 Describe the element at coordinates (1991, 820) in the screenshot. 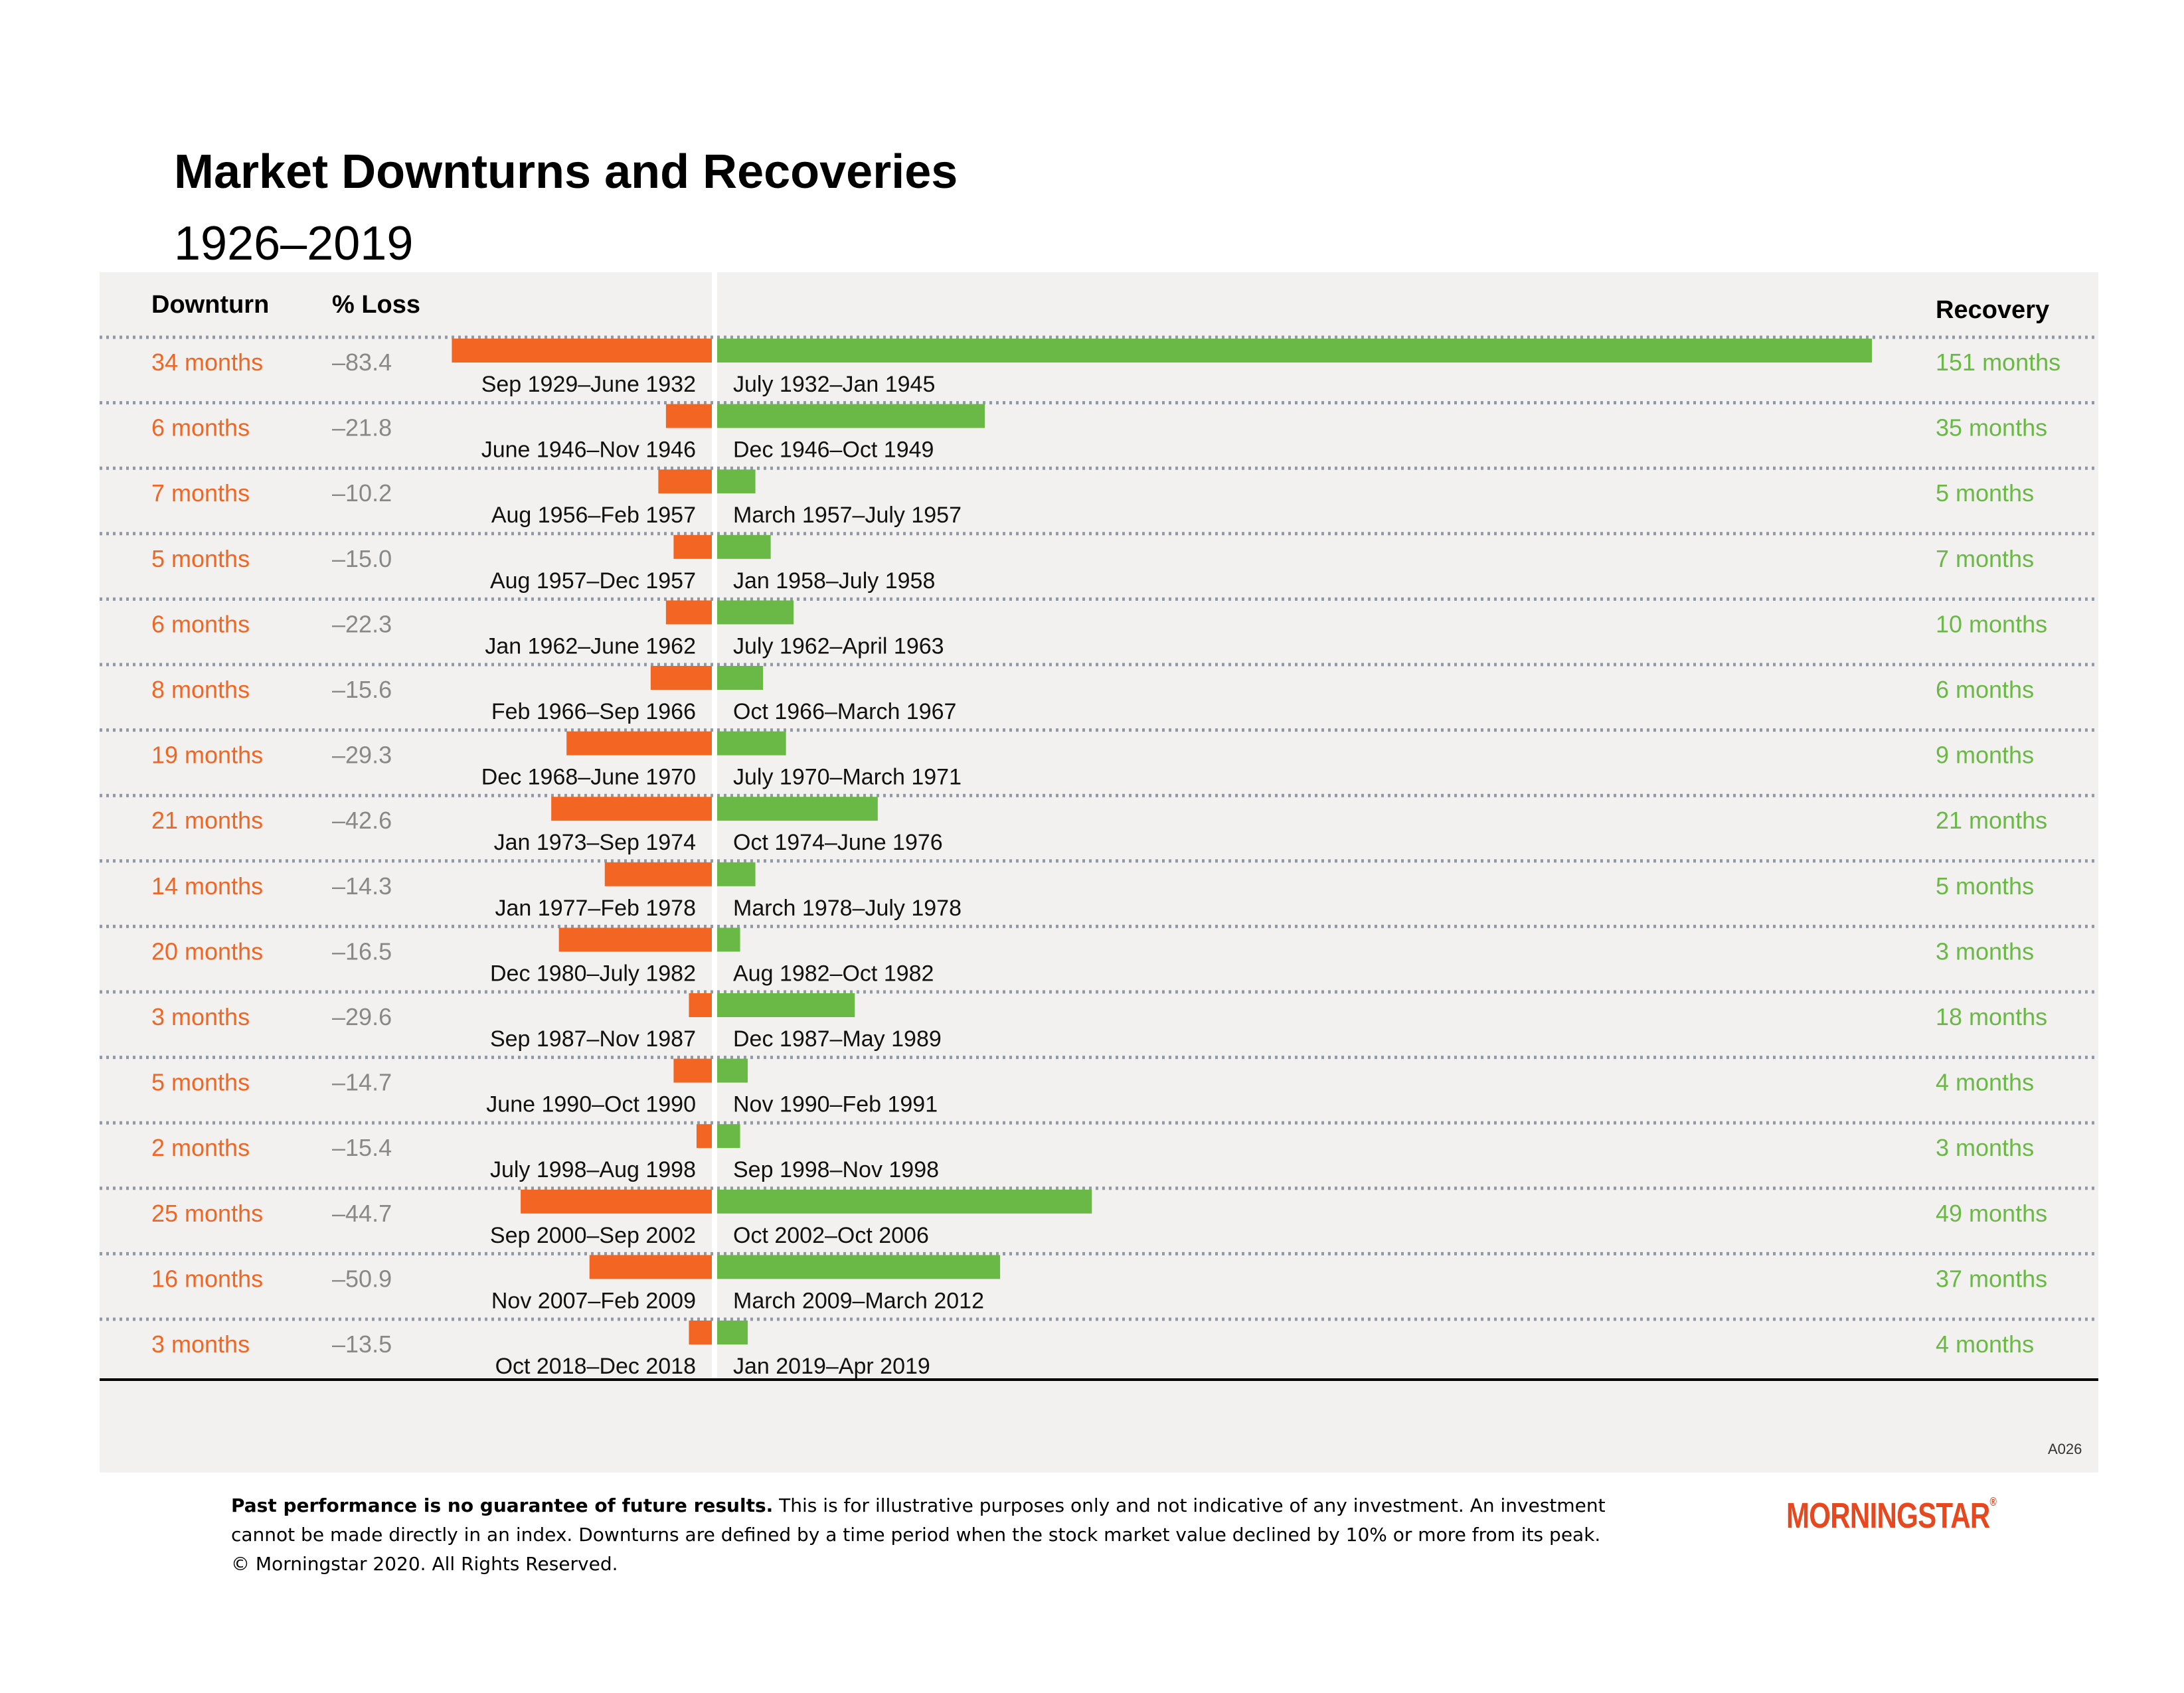

I see `recovery-duration-label: 21 months` at that location.